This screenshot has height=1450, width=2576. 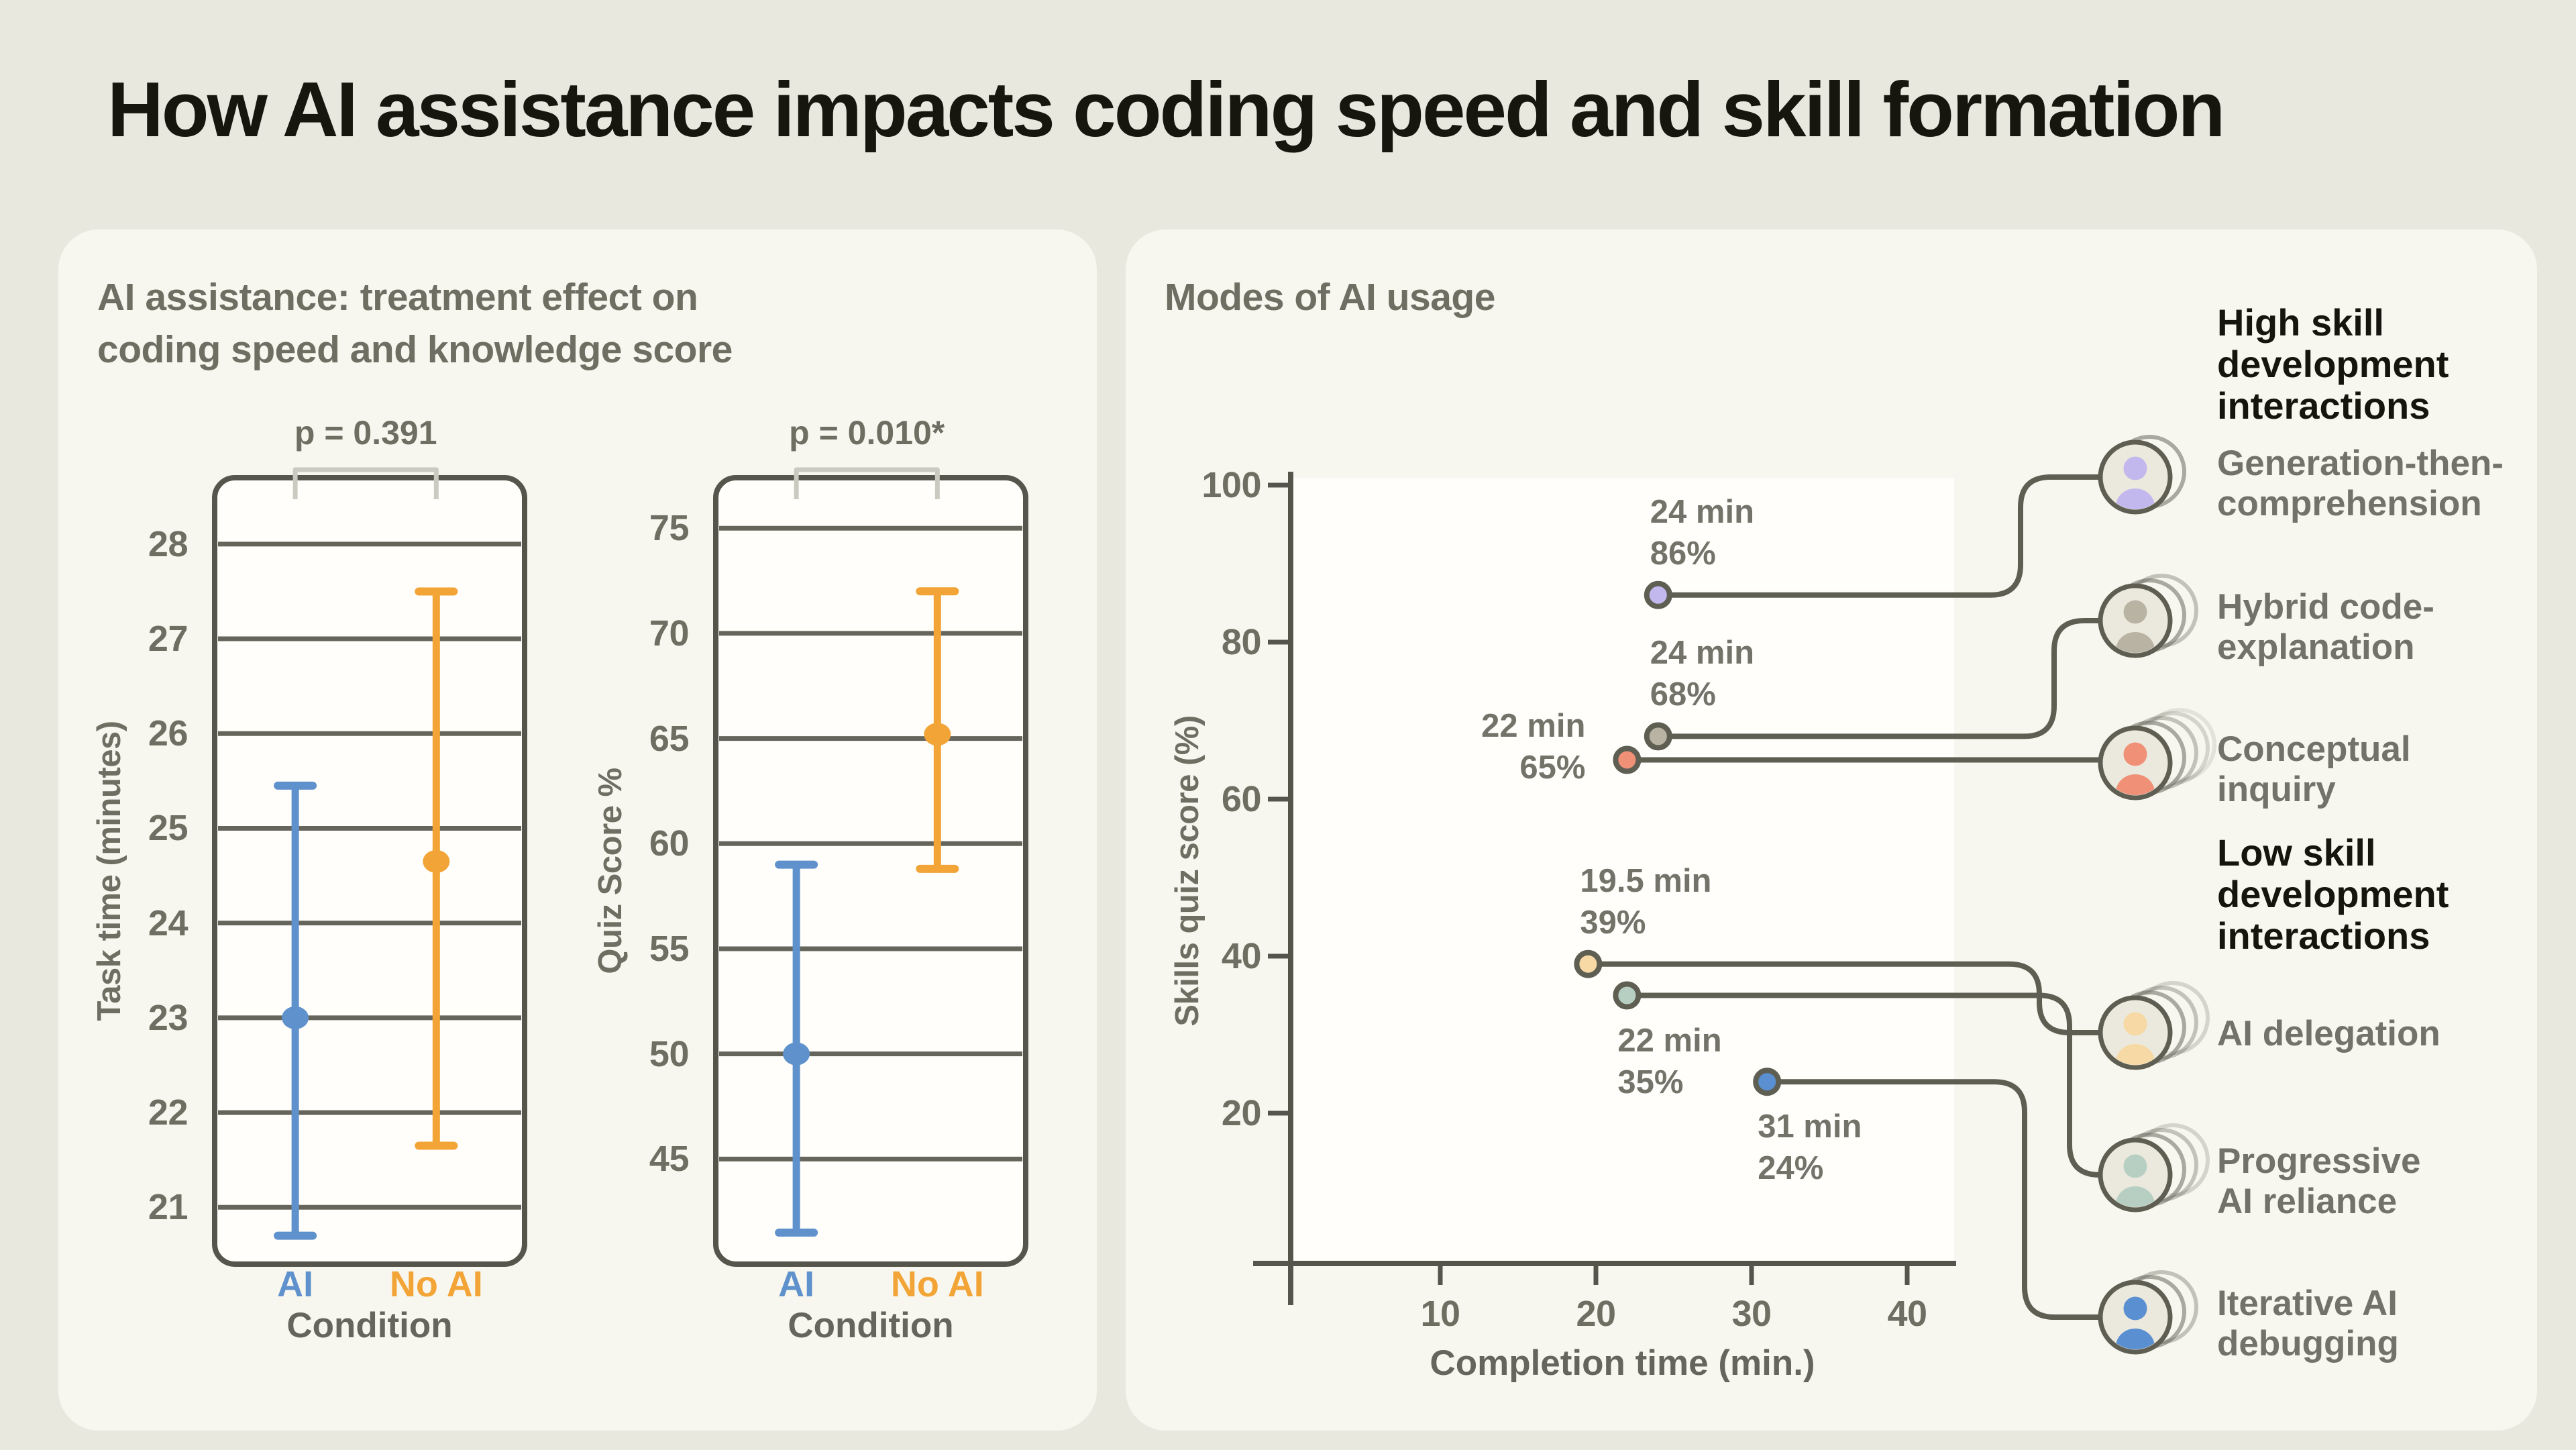 I want to click on scatter-plot-area, so click(x=1622, y=870).